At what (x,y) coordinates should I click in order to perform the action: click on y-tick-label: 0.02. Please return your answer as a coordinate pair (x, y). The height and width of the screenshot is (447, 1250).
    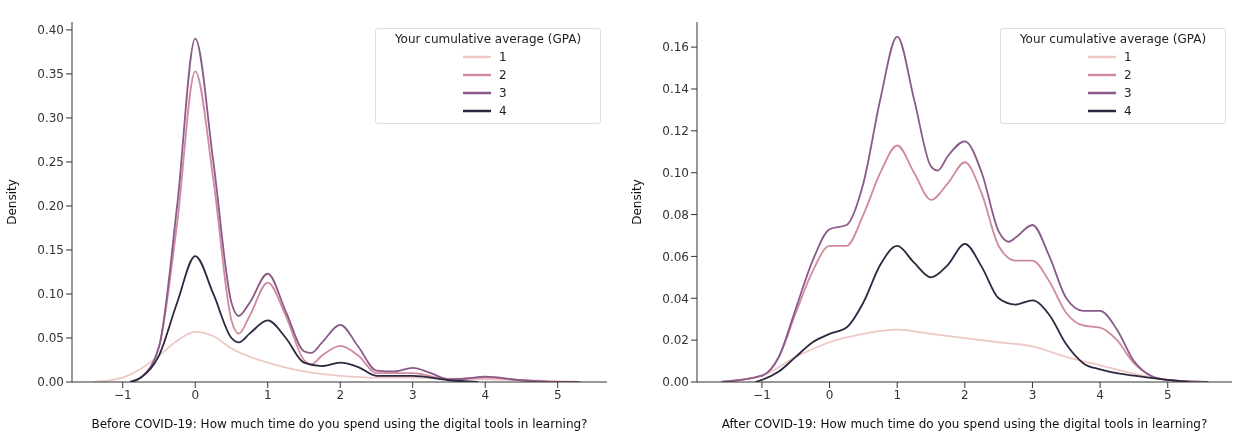
    Looking at the image, I should click on (675, 340).